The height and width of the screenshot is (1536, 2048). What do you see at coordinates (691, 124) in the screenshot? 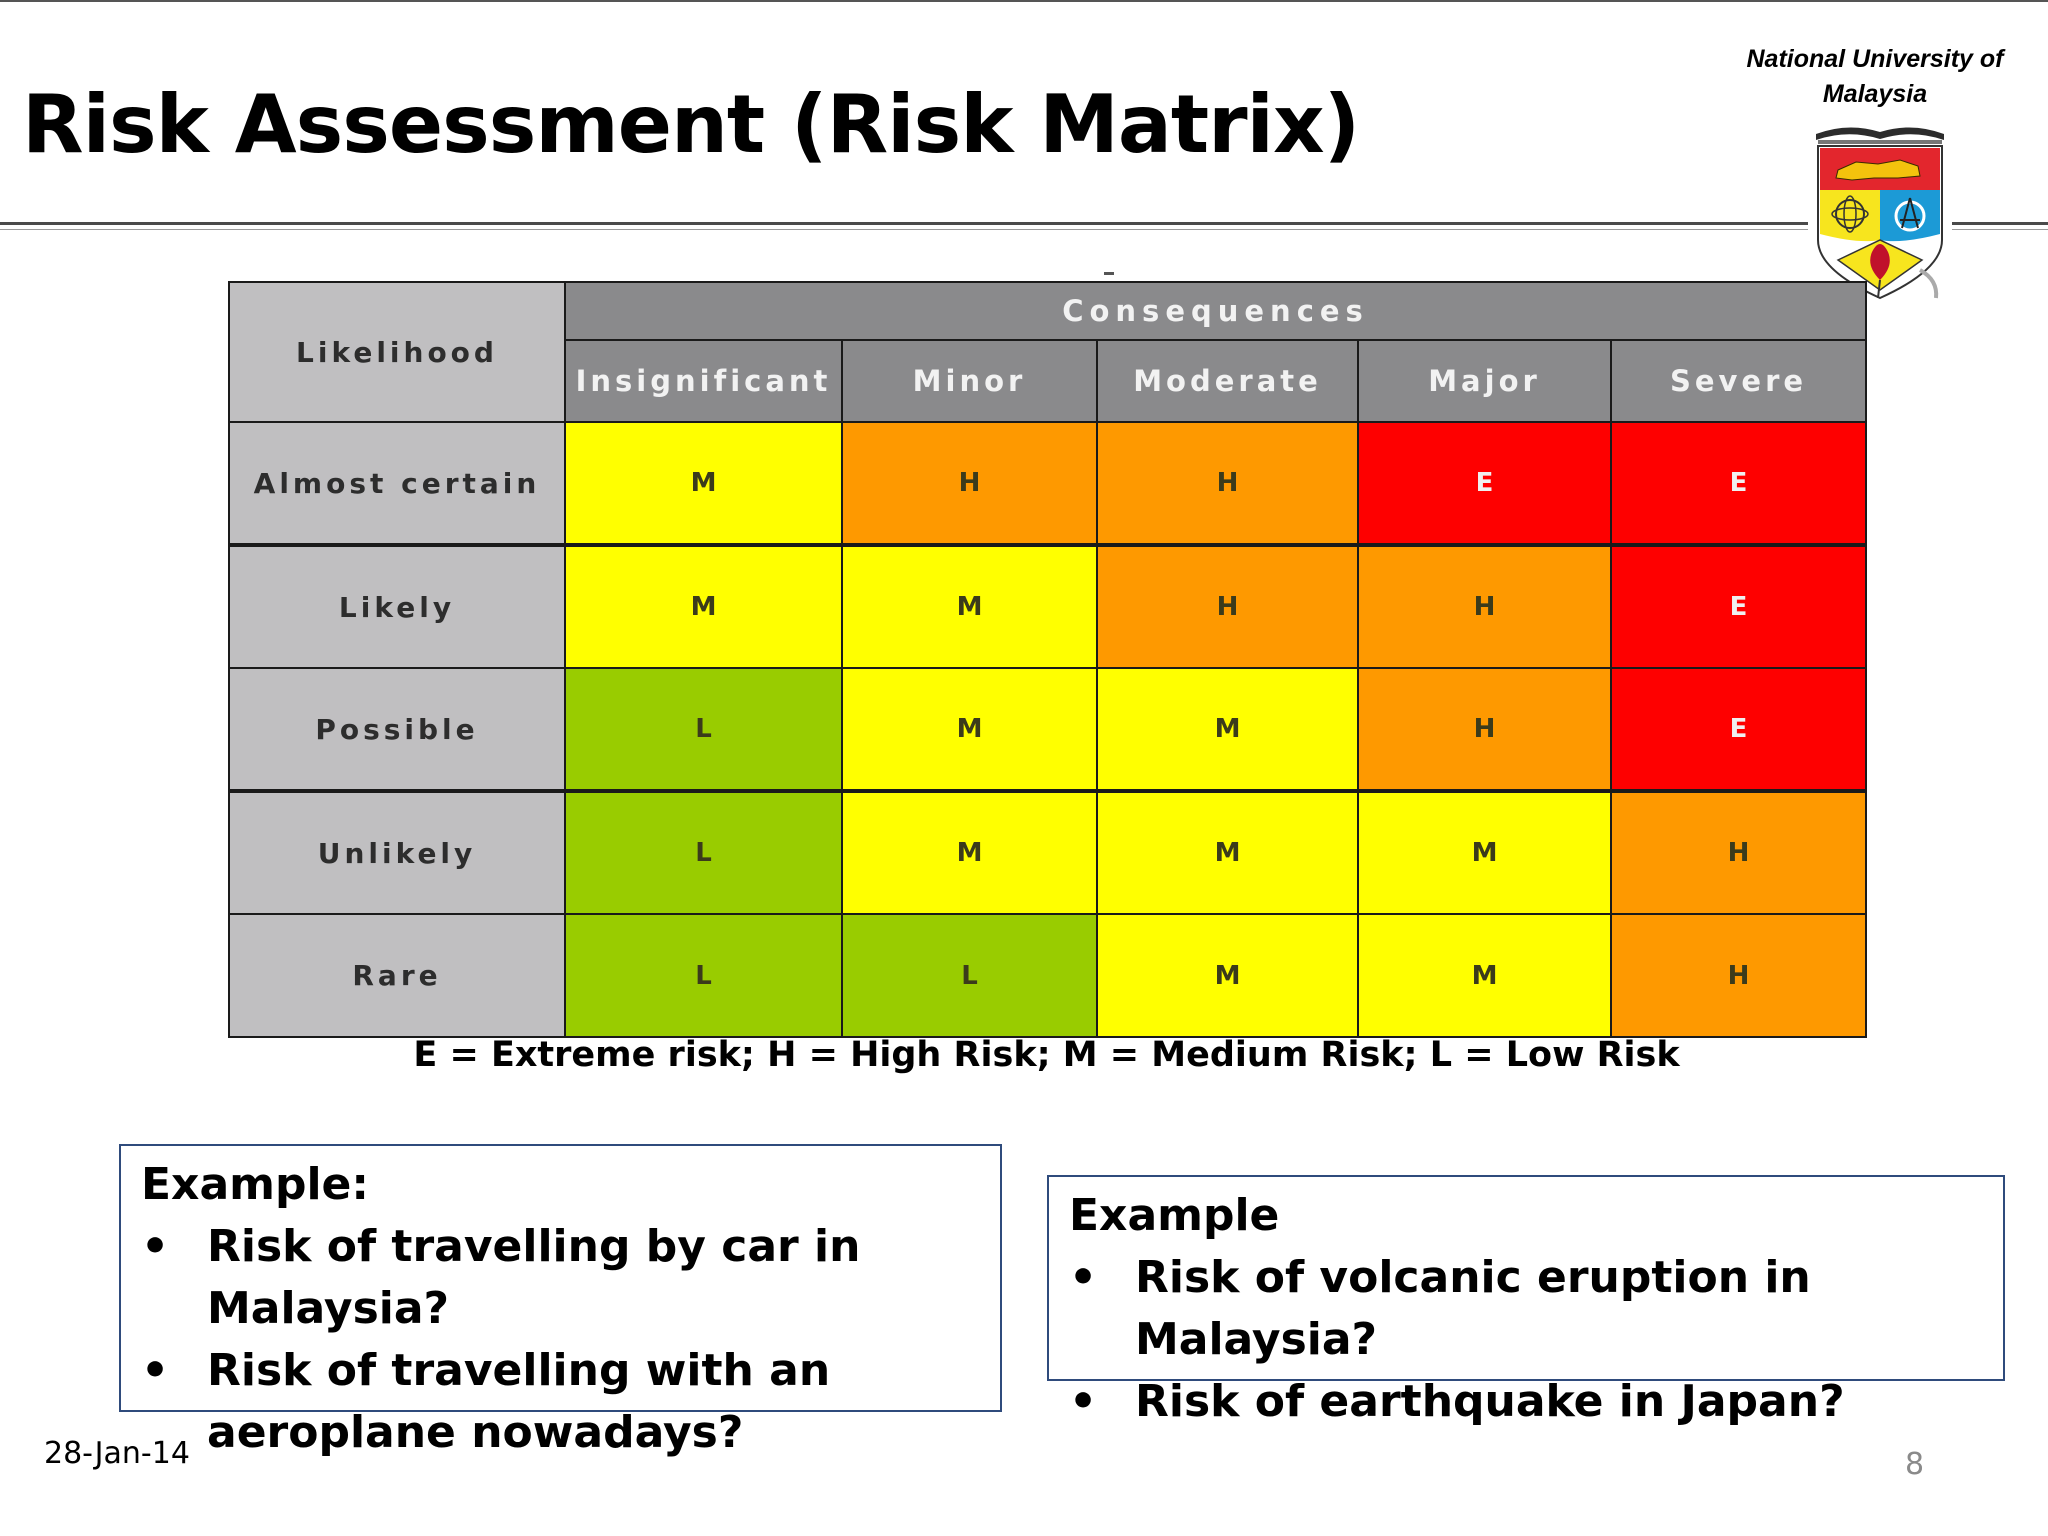
I see `slide-title: Risk Assessment (Risk Matrix)` at bounding box center [691, 124].